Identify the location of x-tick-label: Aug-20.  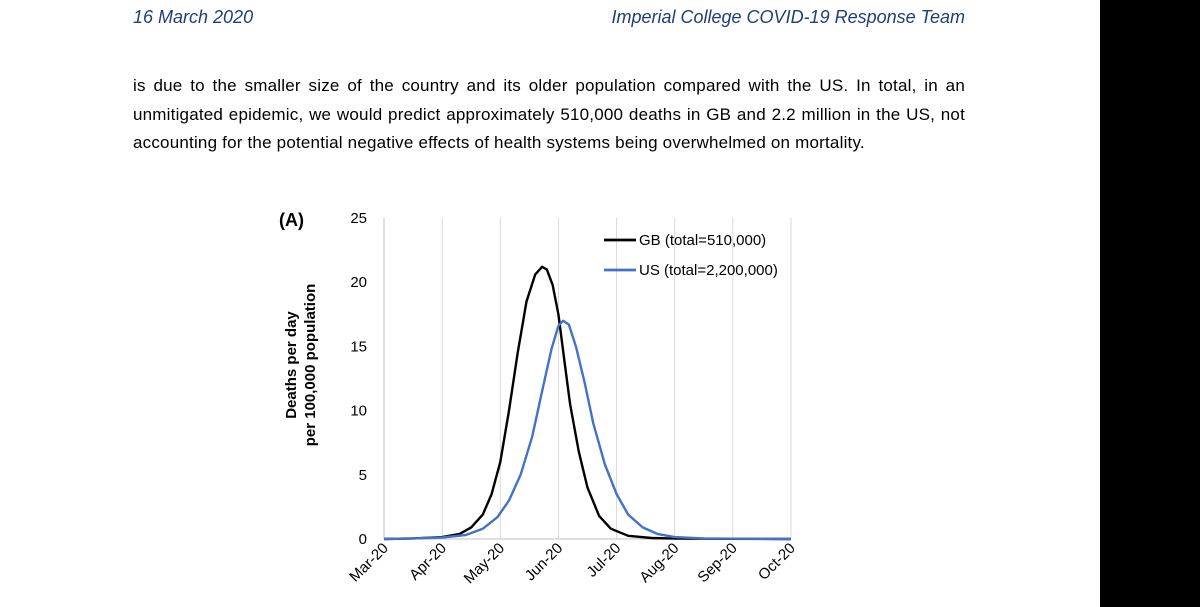
(659, 563).